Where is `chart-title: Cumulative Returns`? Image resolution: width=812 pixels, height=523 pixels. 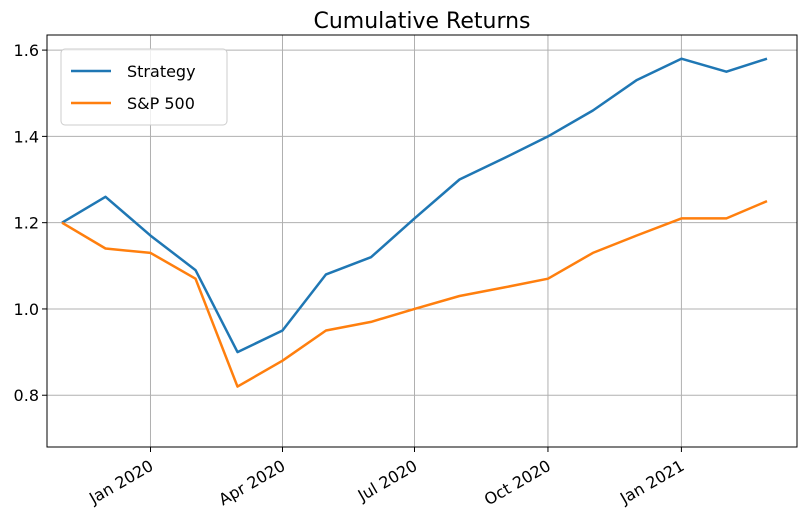
chart-title: Cumulative Returns is located at coordinates (421, 21).